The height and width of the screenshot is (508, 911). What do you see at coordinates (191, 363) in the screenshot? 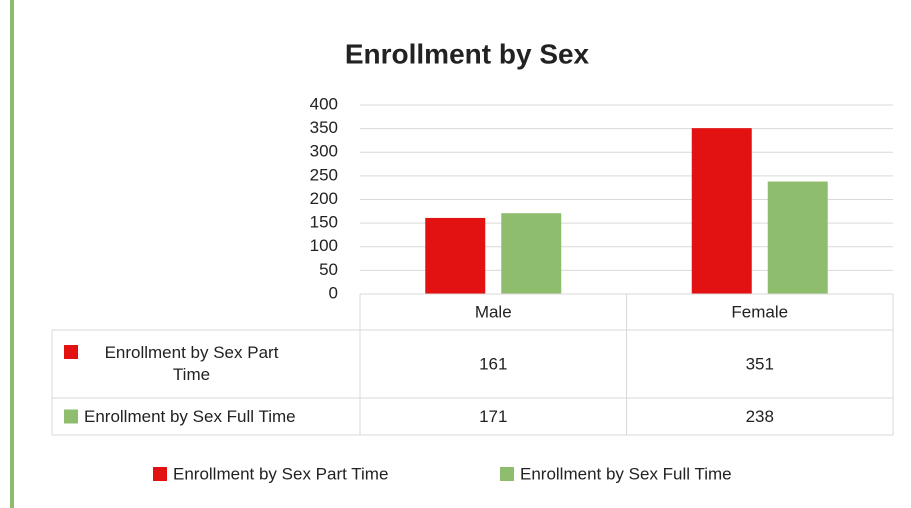
I see `table-series-name: Enrollment by Sex Part Time` at bounding box center [191, 363].